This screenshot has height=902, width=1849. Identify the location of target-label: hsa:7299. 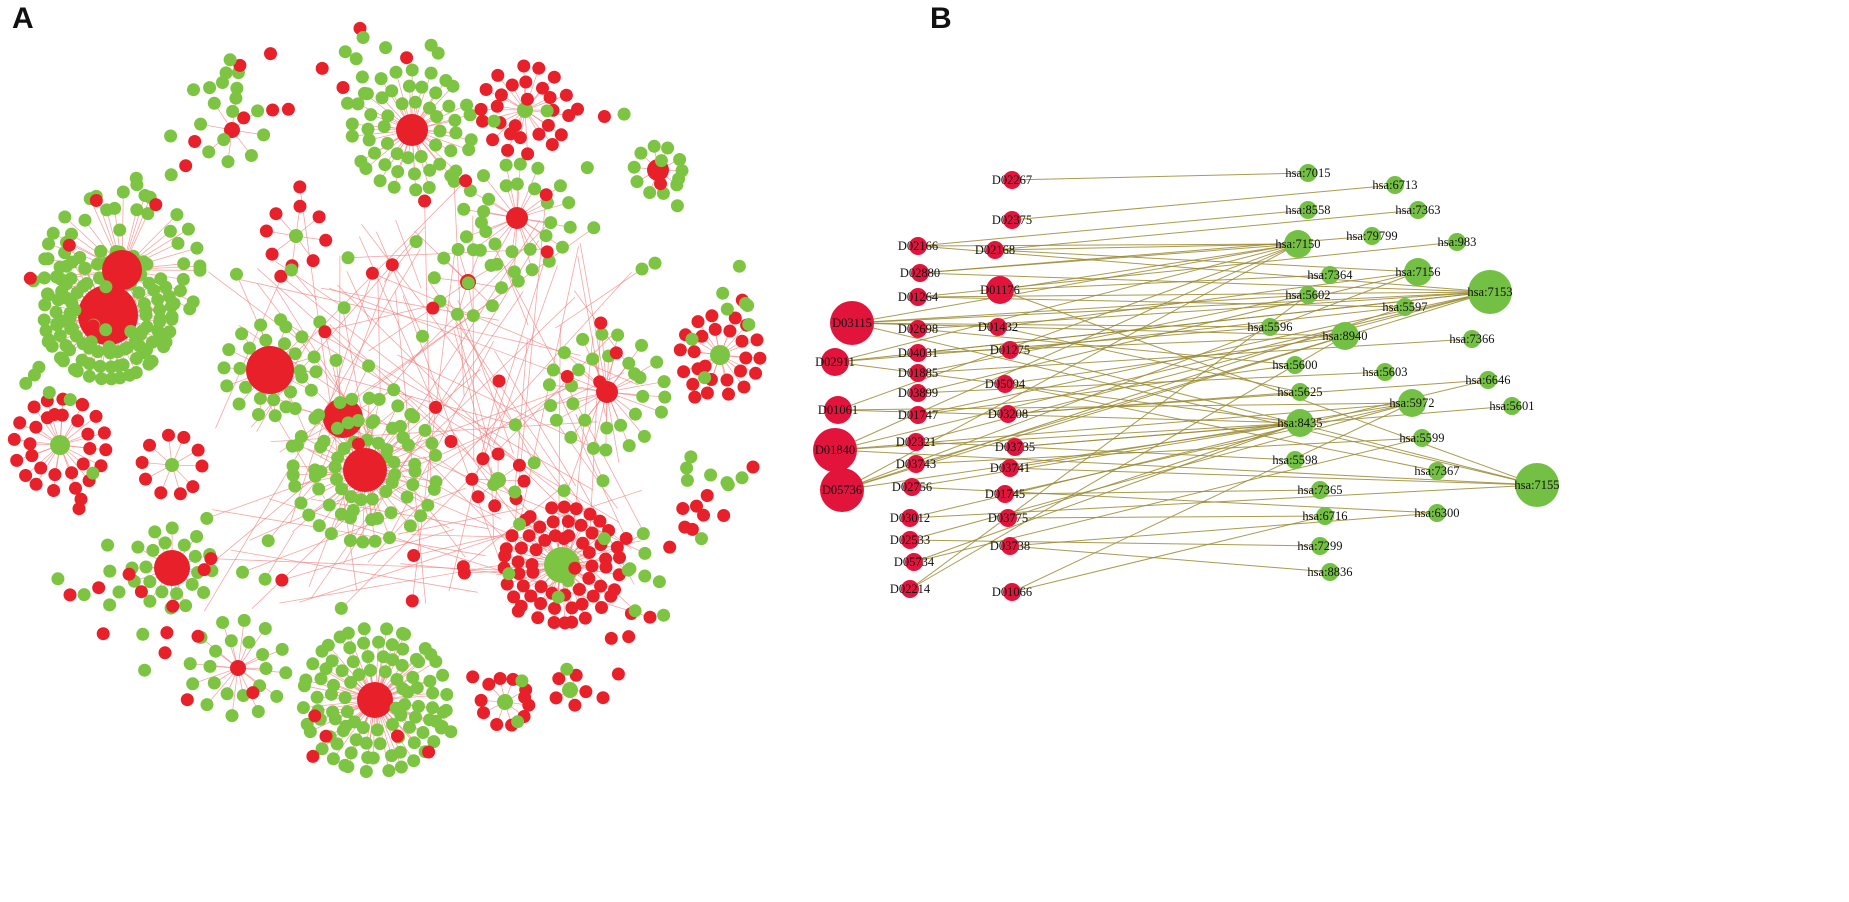
(1319, 546).